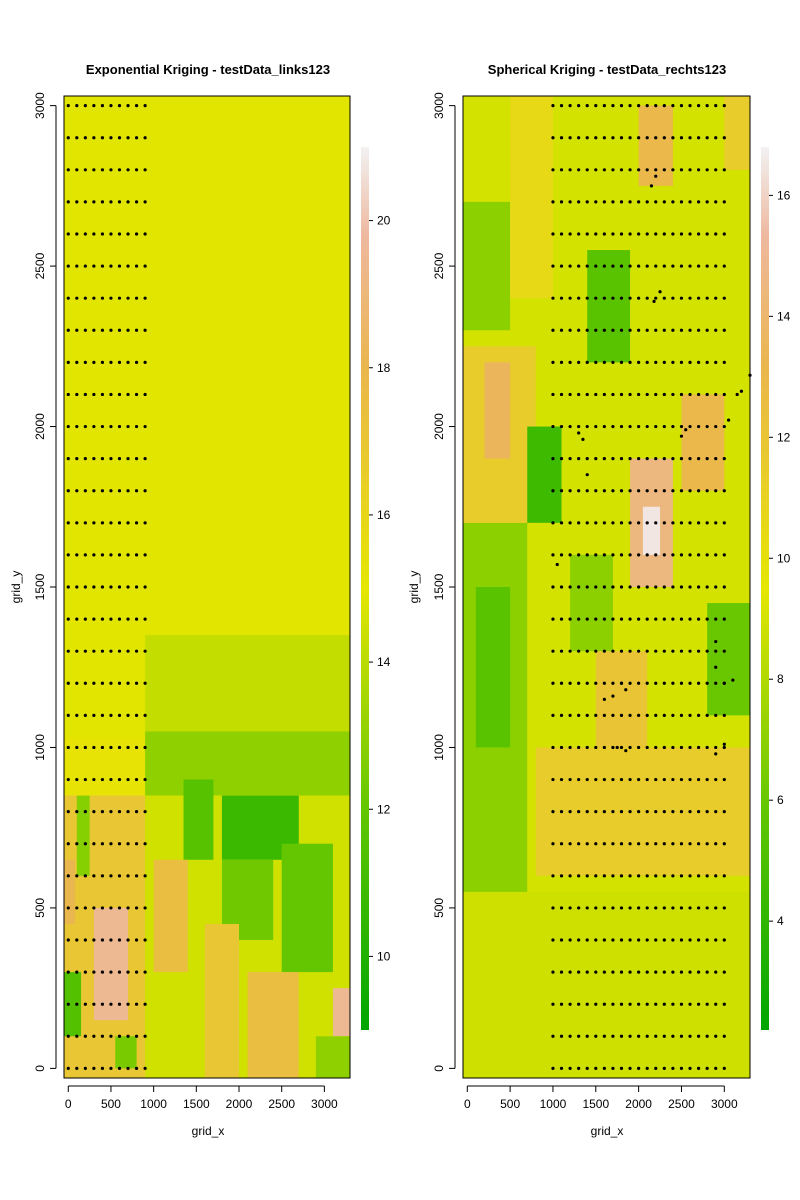  What do you see at coordinates (384, 368) in the screenshot?
I see `colorbar-tick-label: 18` at bounding box center [384, 368].